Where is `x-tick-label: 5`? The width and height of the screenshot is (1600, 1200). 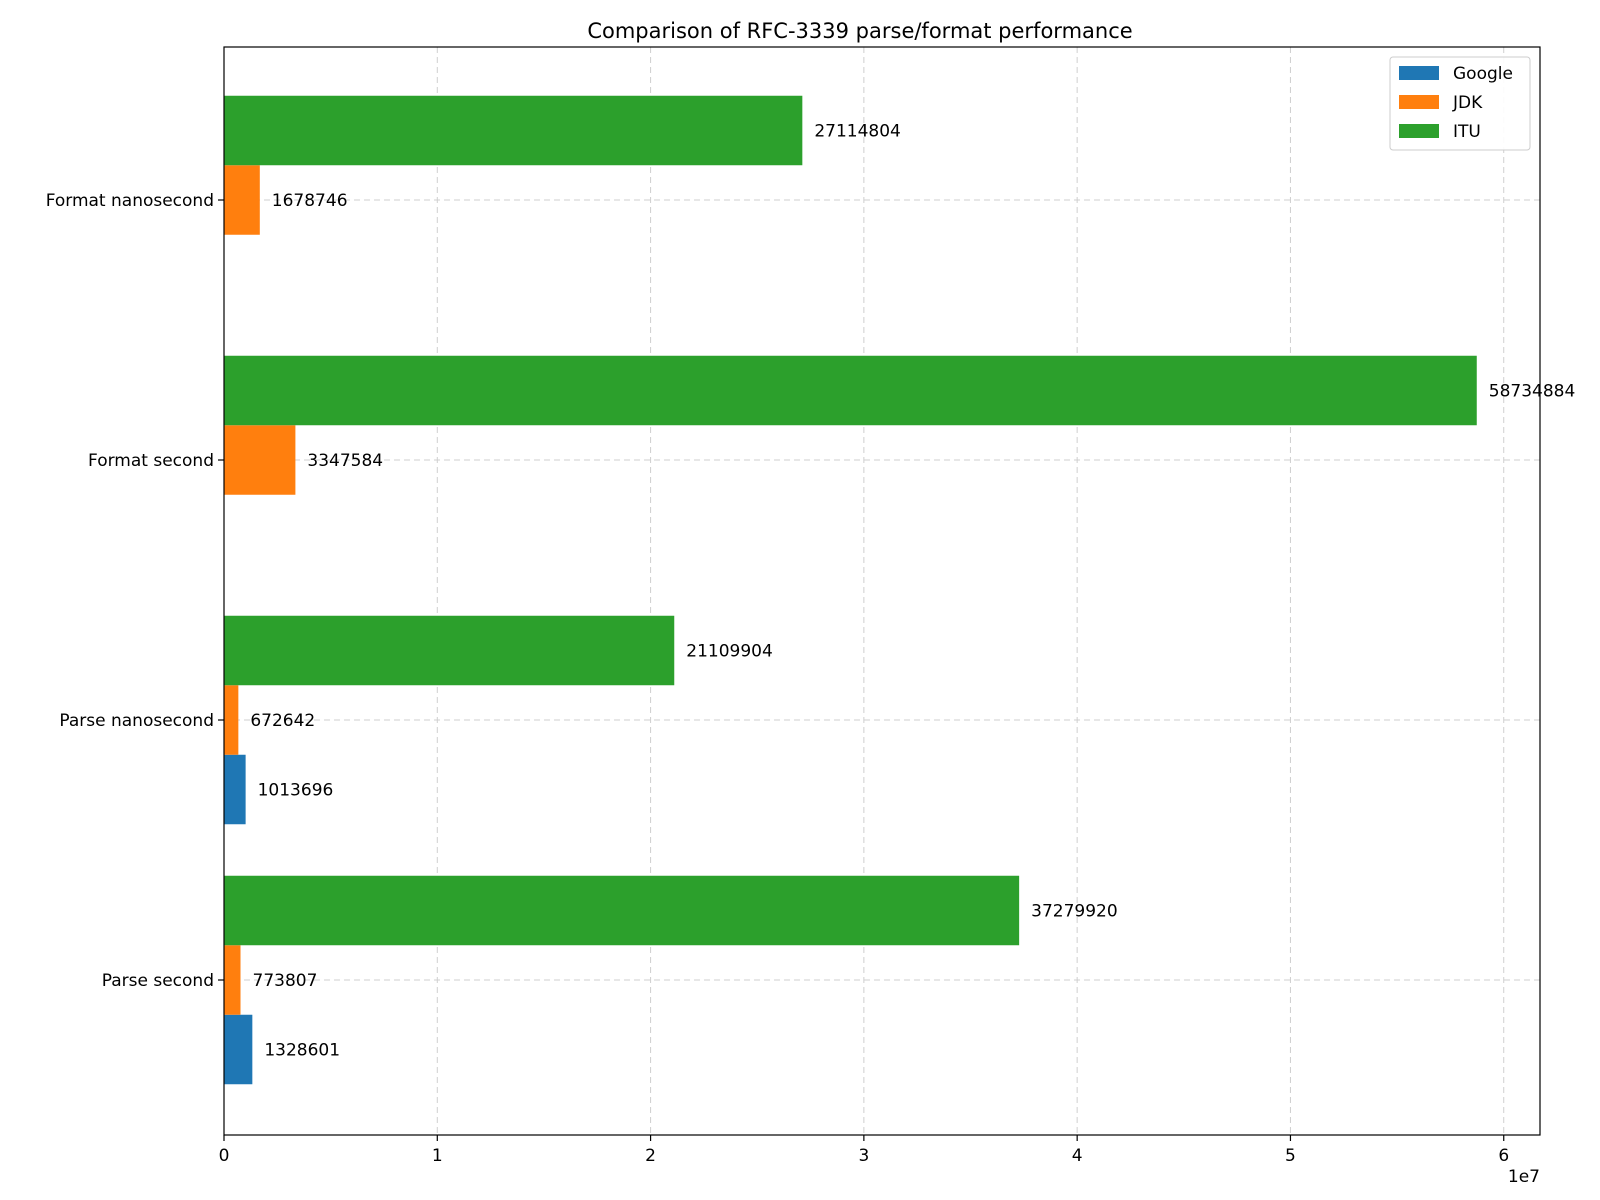
x-tick-label: 5 is located at coordinates (1290, 1156).